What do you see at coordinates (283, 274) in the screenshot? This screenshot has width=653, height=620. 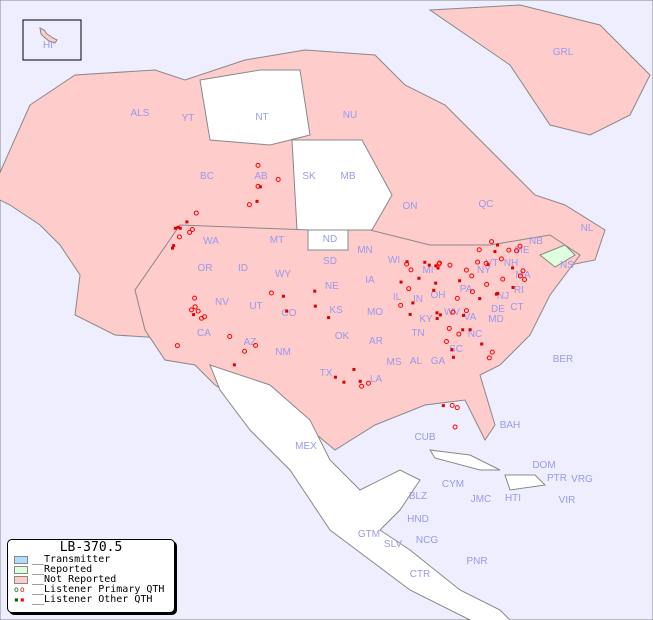 I see `region-label-wy: WY` at bounding box center [283, 274].